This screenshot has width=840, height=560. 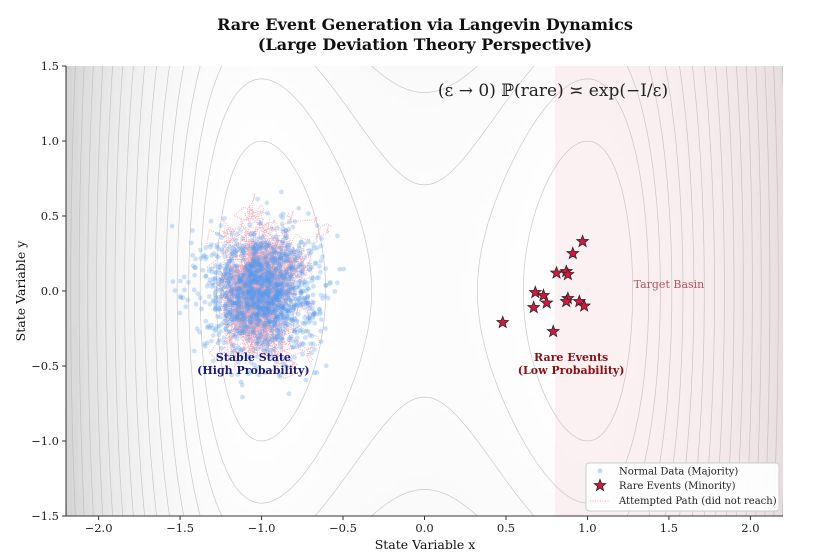 I want to click on stable-state-sublabel: (High Probability), so click(x=253, y=370).